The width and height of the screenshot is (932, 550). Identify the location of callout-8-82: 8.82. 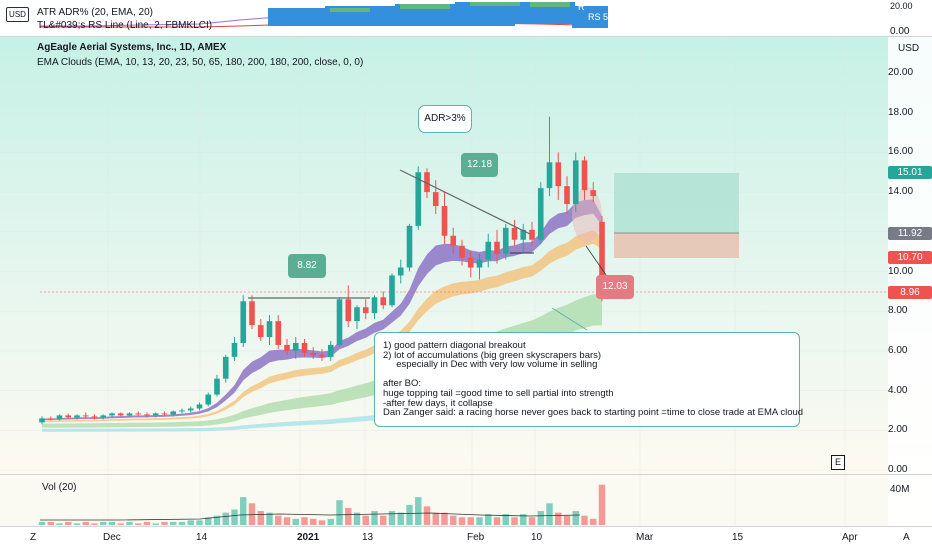
(307, 266).